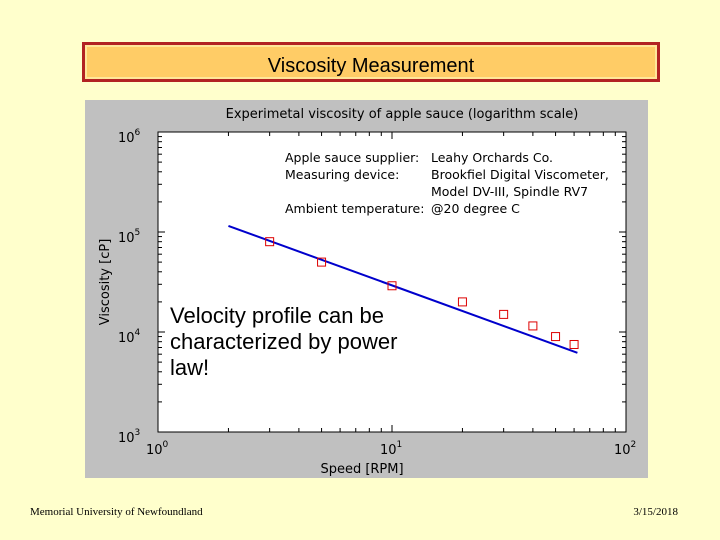  I want to click on power-law-fit-line, so click(403, 289).